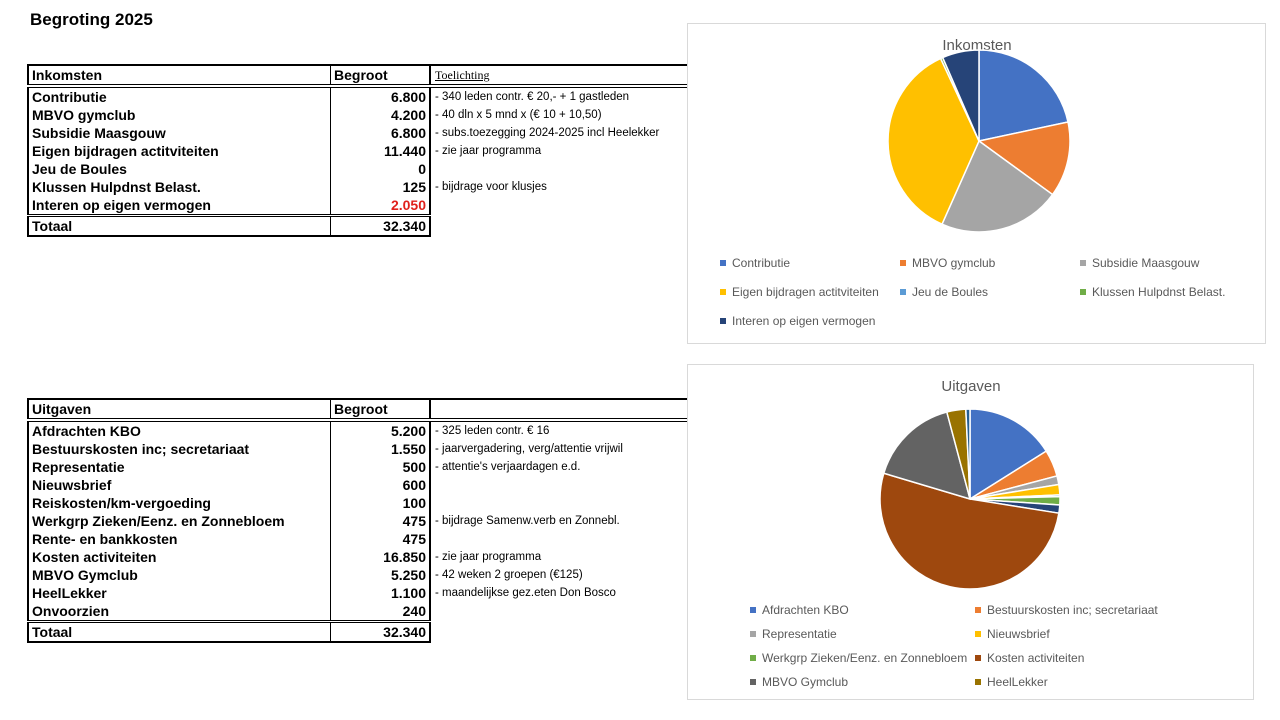 Image resolution: width=1280 pixels, height=720 pixels. Describe the element at coordinates (970, 386) in the screenshot. I see `expenses-chart-title: Uitgaven` at that location.